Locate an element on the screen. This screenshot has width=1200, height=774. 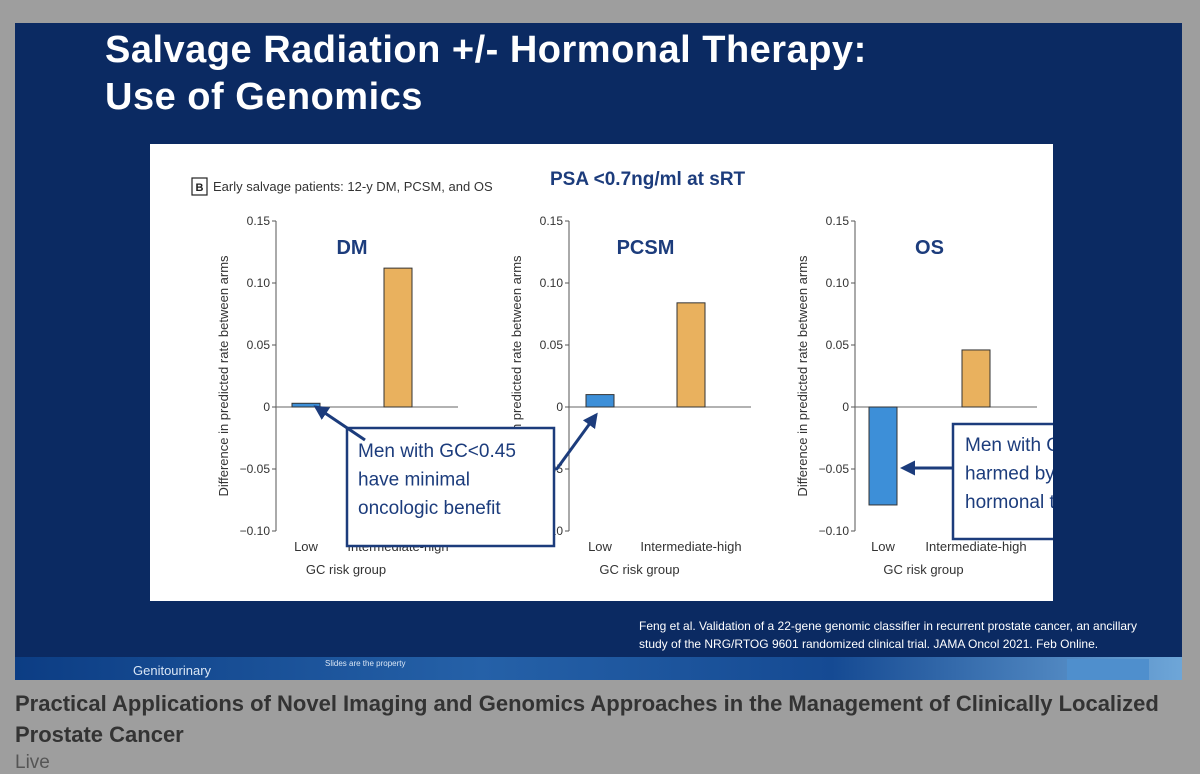
panel-title-dm: DM is located at coordinates (351, 248).